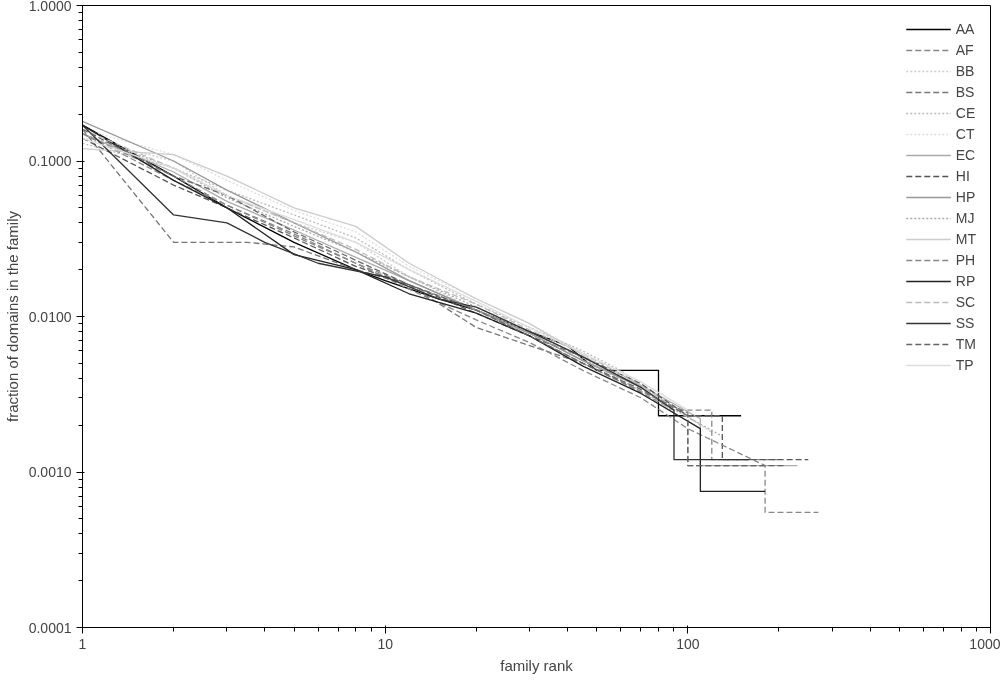 The height and width of the screenshot is (680, 1004). What do you see at coordinates (965, 323) in the screenshot?
I see `legend-label: SS` at bounding box center [965, 323].